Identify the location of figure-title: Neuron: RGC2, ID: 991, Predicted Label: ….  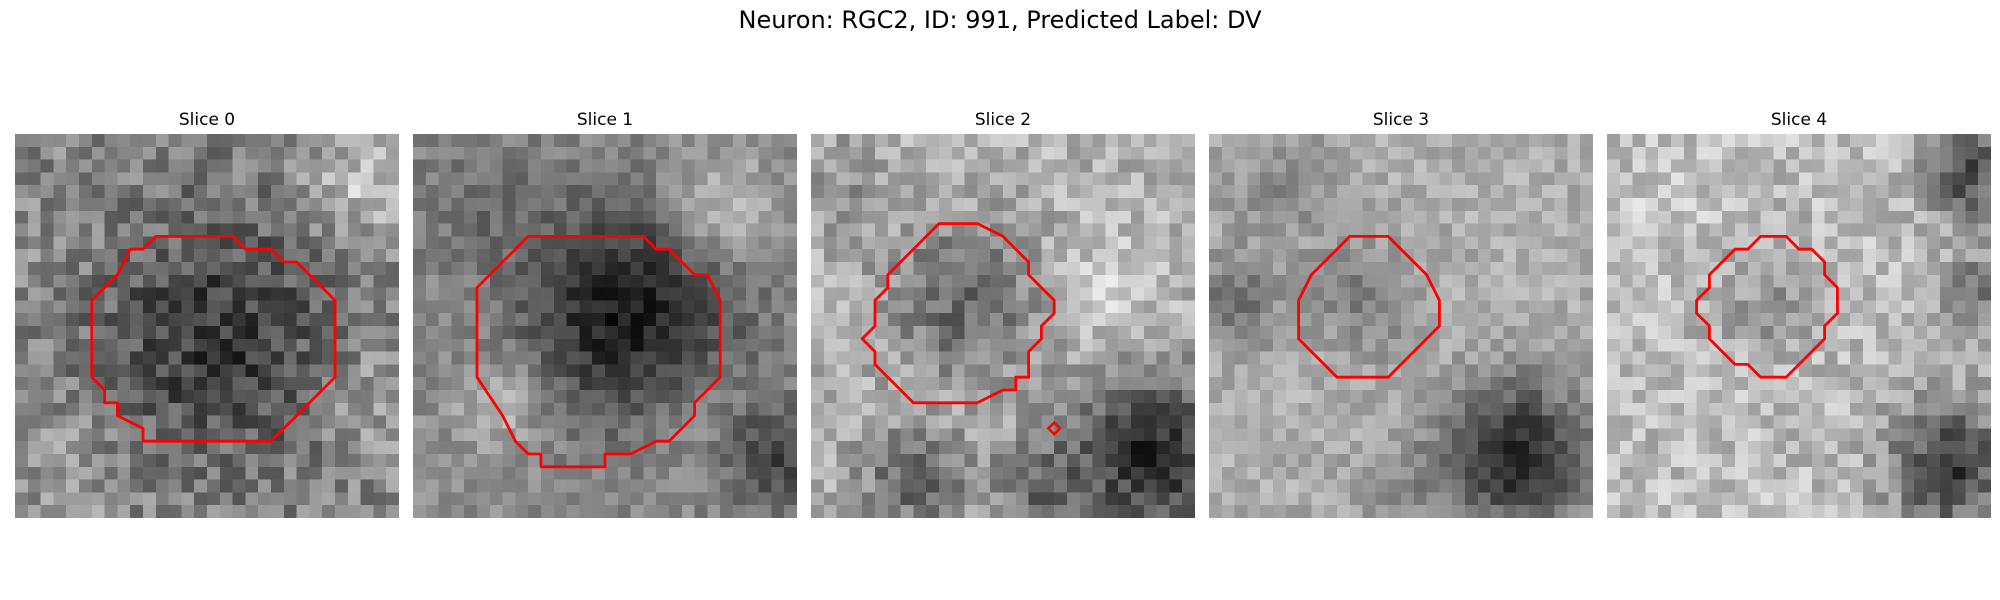
(1000, 20).